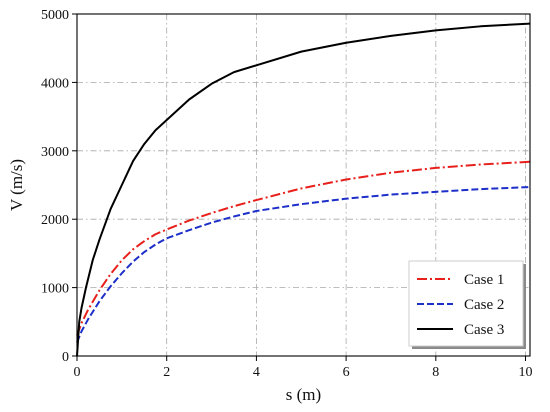 This screenshot has height=412, width=550. What do you see at coordinates (256, 372) in the screenshot?
I see `x-tick-label: 4` at bounding box center [256, 372].